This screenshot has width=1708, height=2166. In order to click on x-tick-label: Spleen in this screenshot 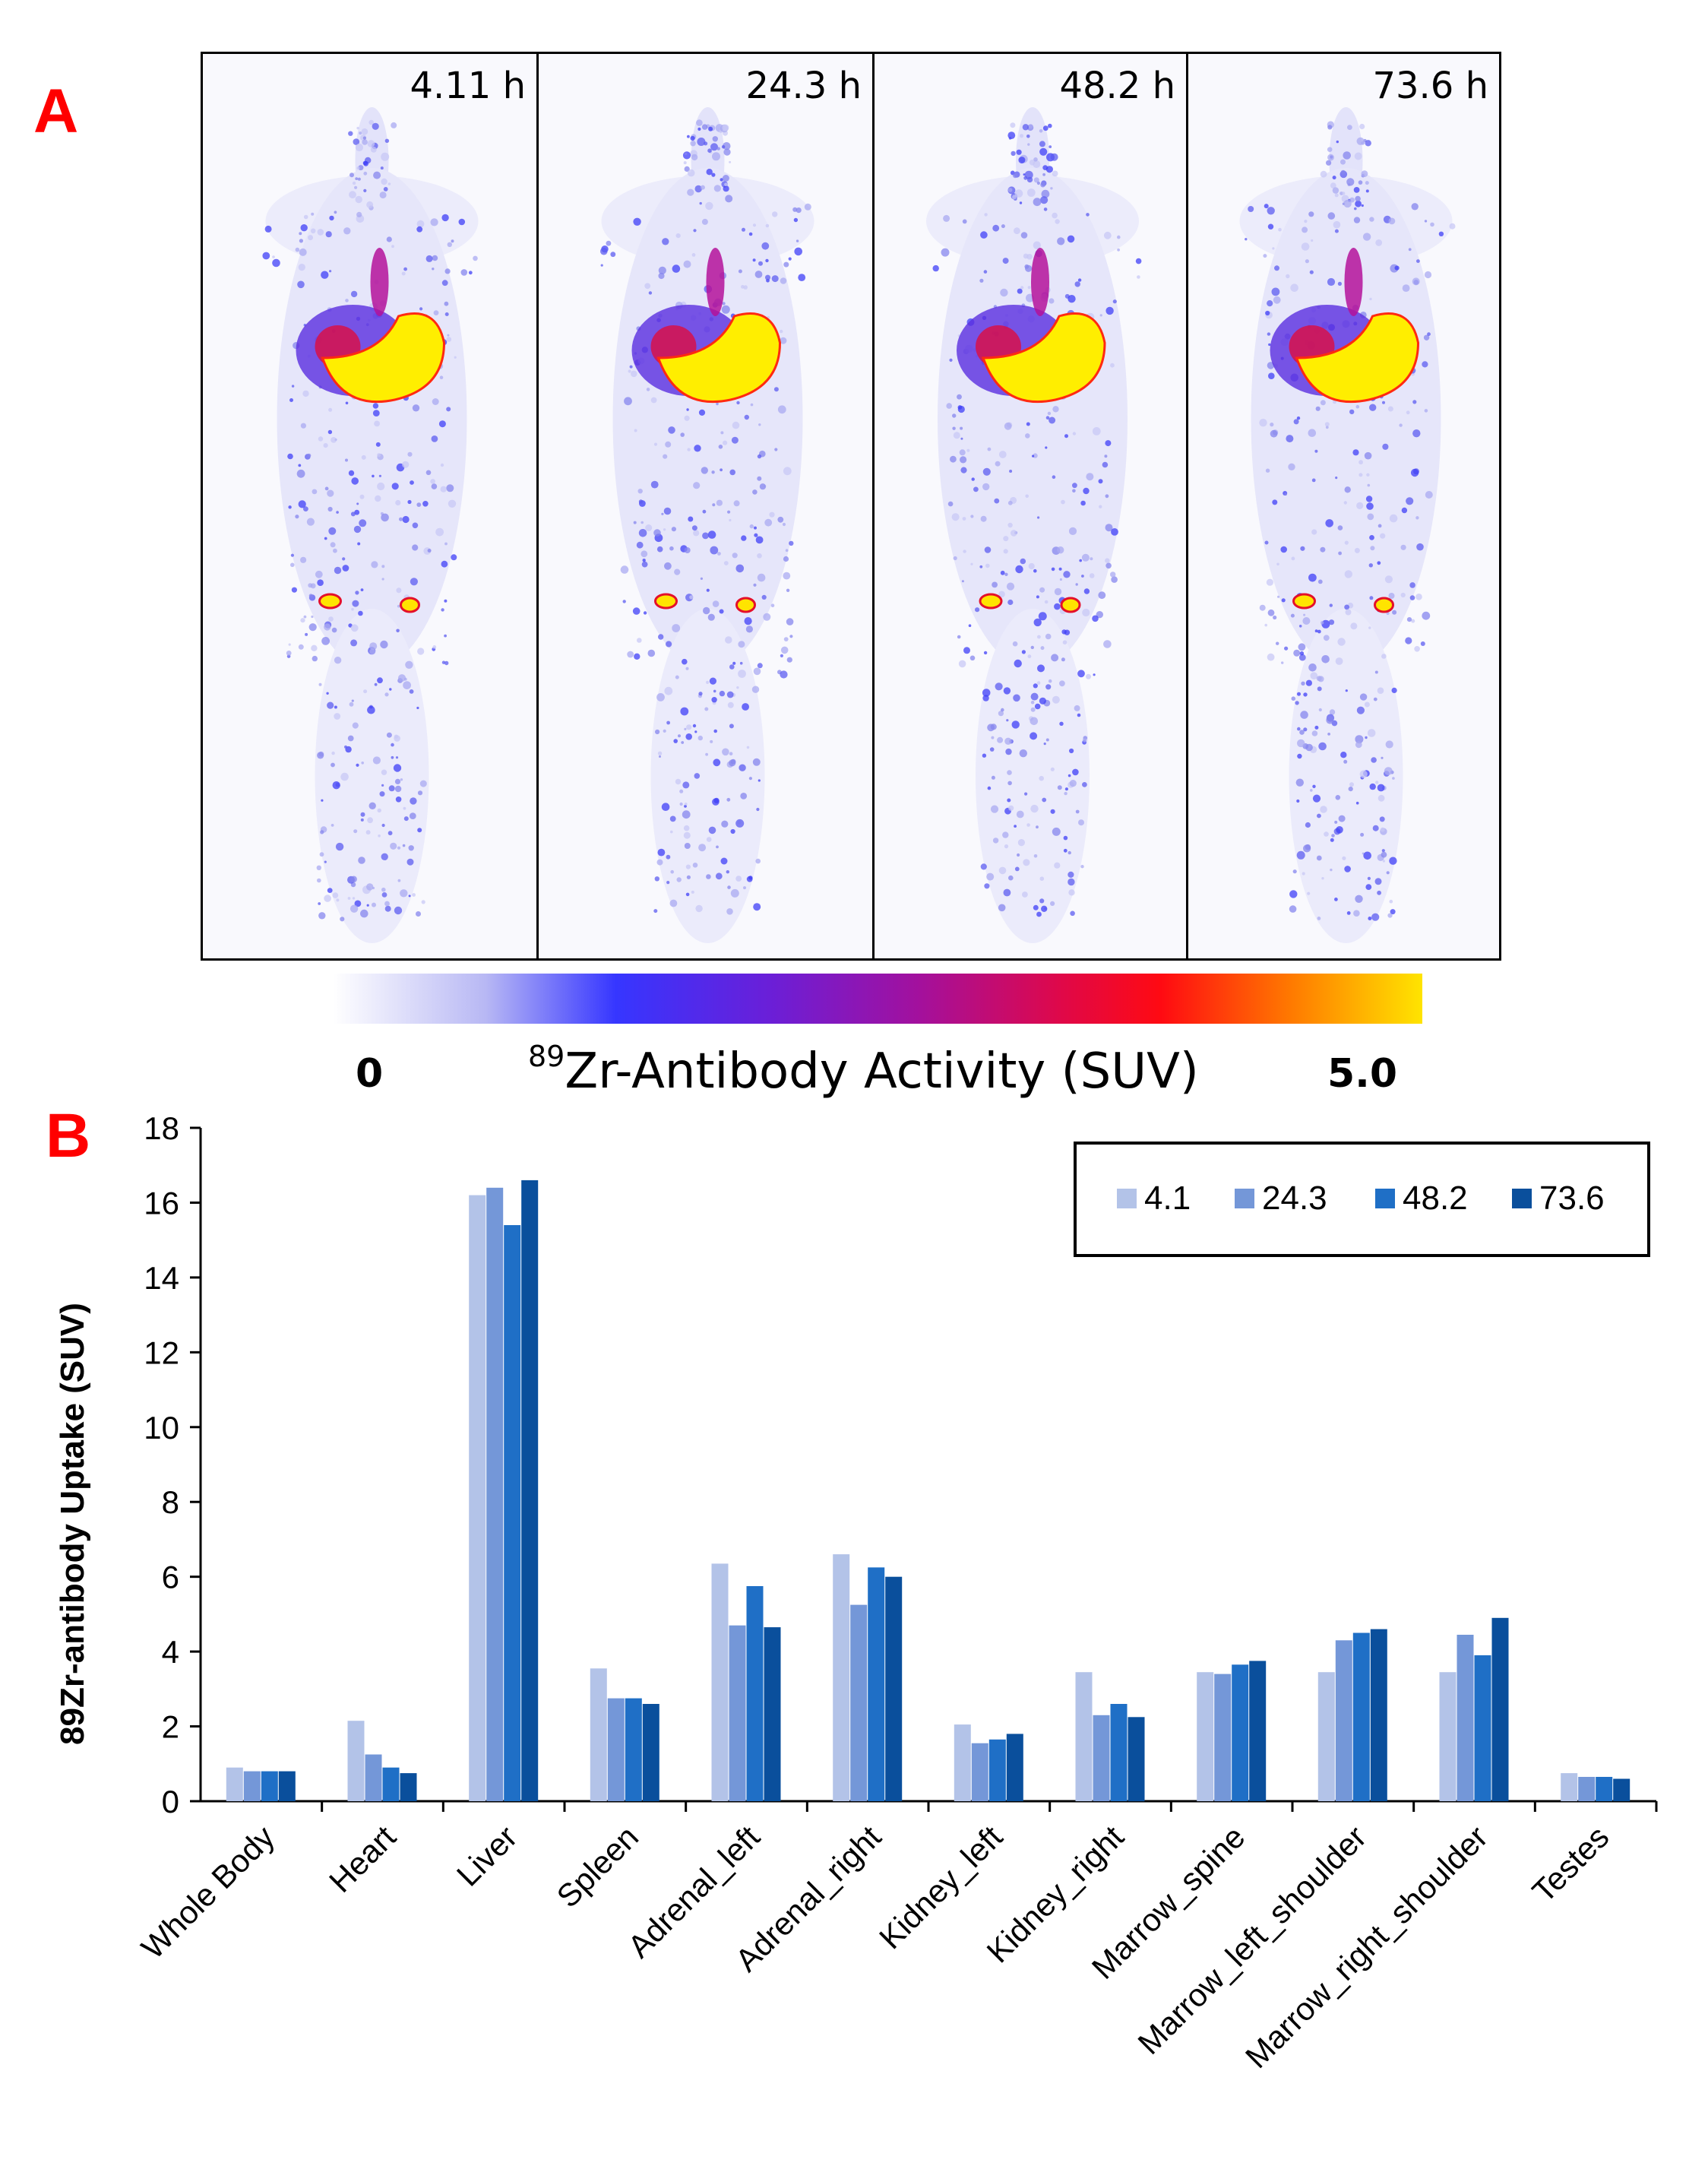, I will do `click(597, 1867)`.